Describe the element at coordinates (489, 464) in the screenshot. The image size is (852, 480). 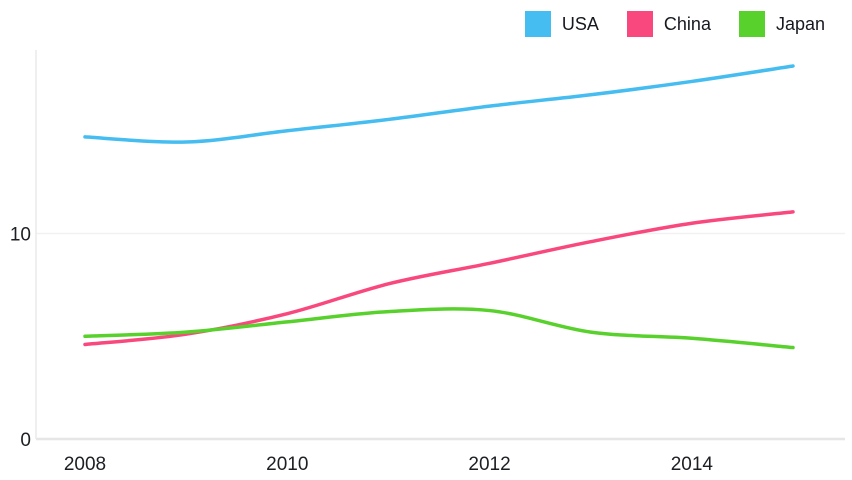
I see `x-axis-tick-label: 2012` at that location.